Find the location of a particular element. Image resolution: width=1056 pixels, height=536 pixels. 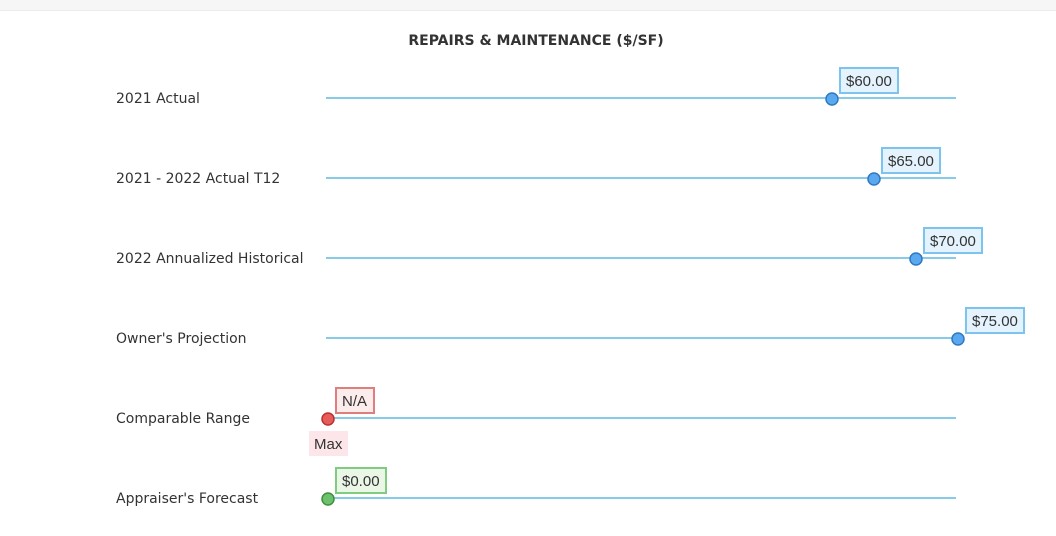

value-label-box: $0.00 is located at coordinates (361, 480).